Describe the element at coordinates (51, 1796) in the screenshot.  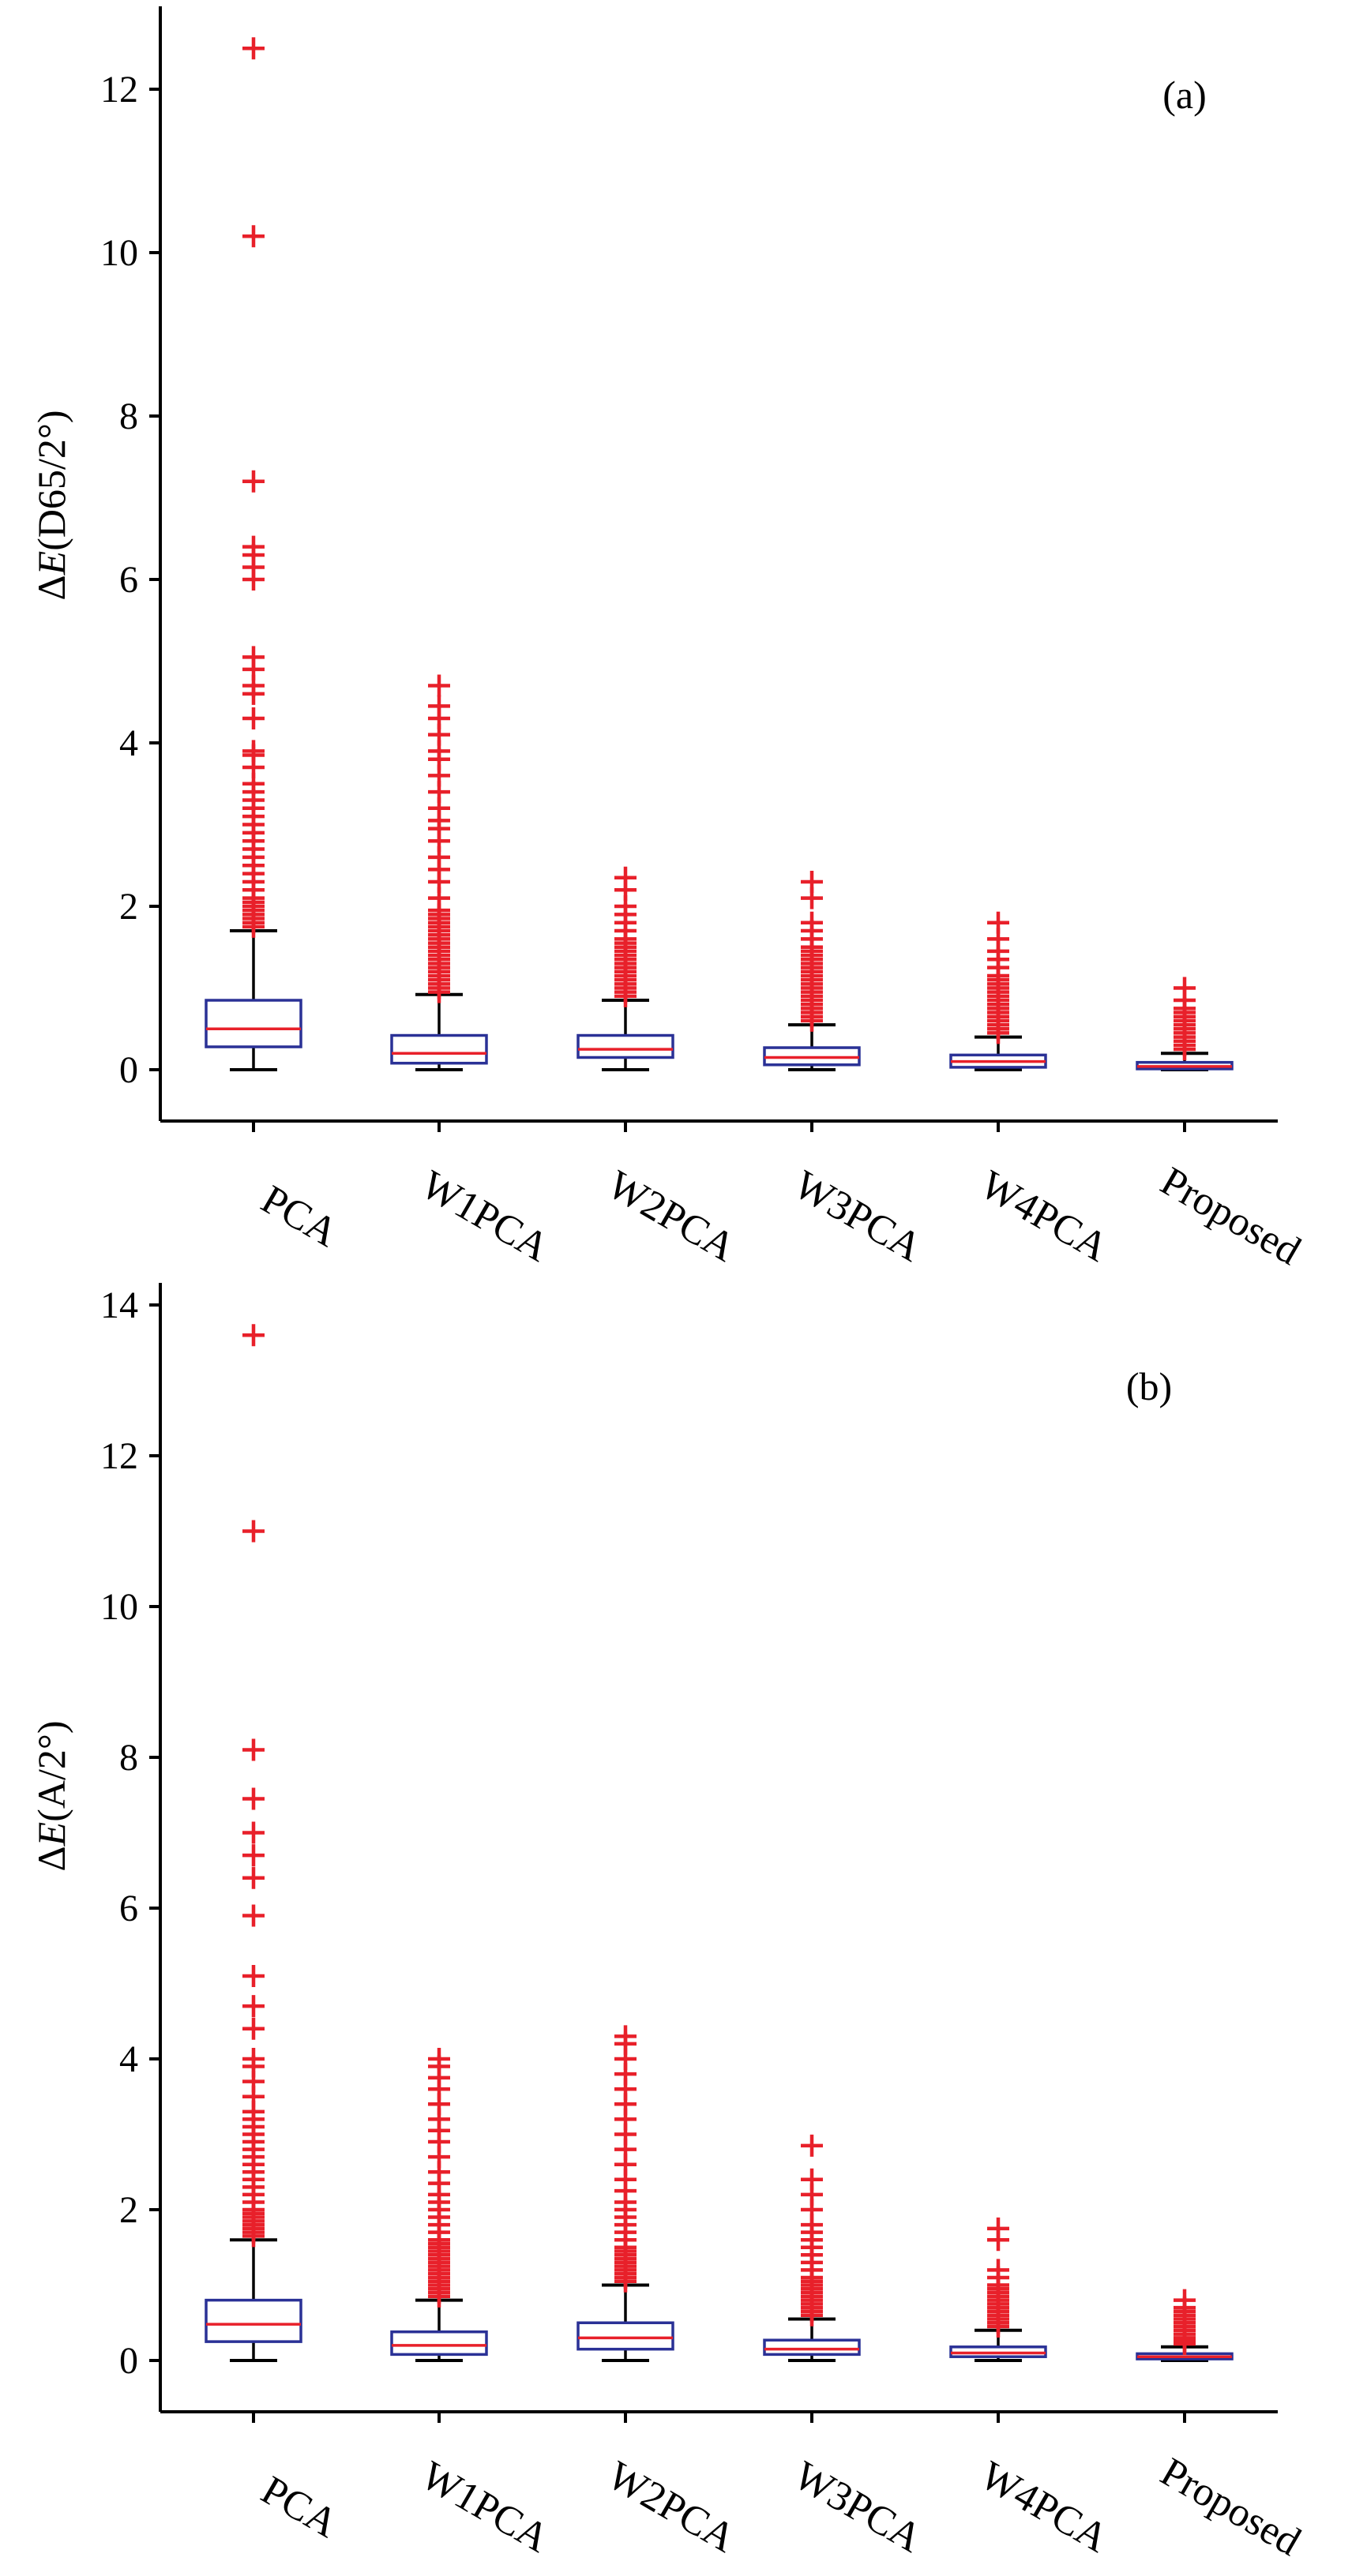
I see `y-axis-title: ΔE(A/2°)` at that location.